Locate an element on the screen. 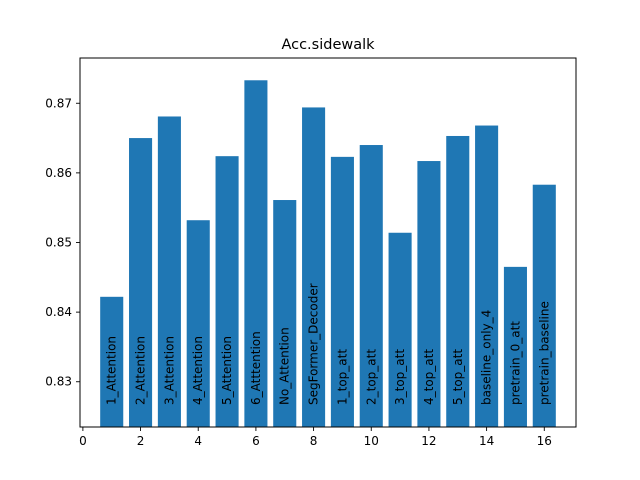 This screenshot has width=640, height=480. x-tick-label-12: 12 is located at coordinates (428, 441).